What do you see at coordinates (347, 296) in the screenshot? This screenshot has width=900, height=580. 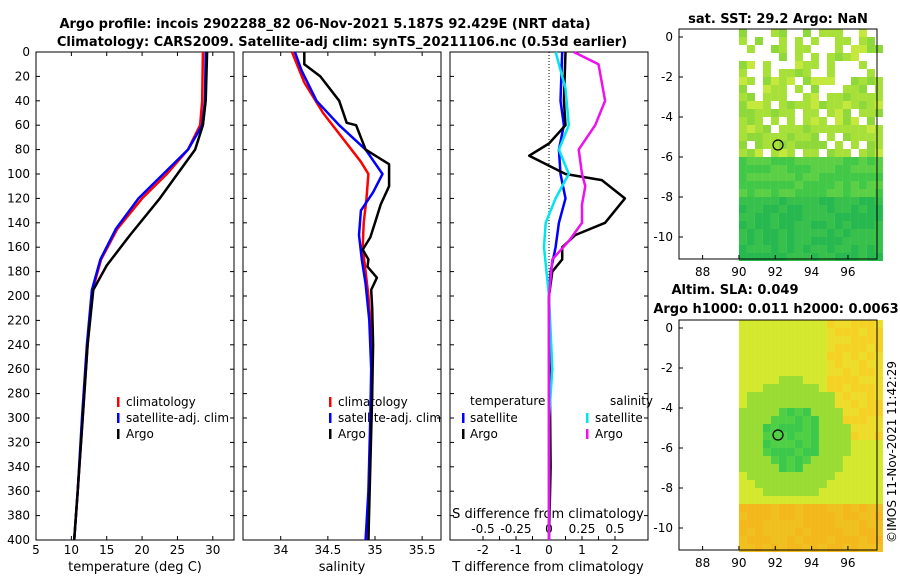 I see `salinity-series-argo` at bounding box center [347, 296].